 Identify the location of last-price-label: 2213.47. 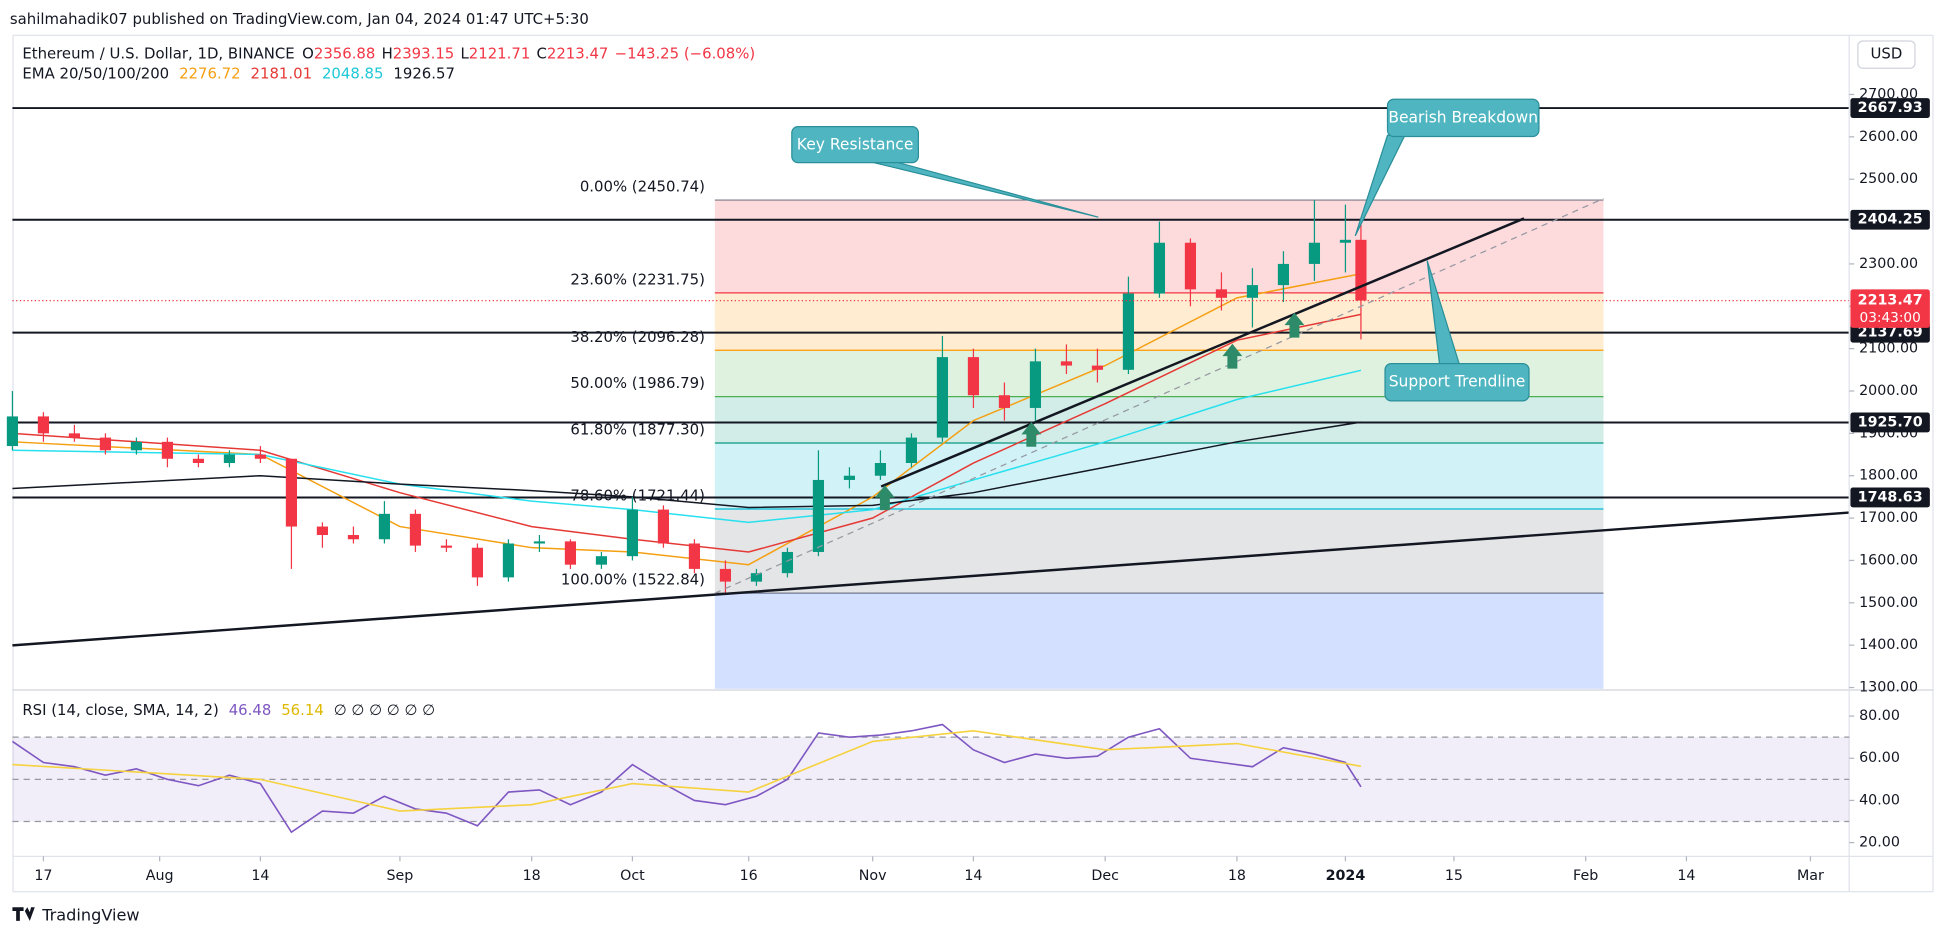
(1890, 301).